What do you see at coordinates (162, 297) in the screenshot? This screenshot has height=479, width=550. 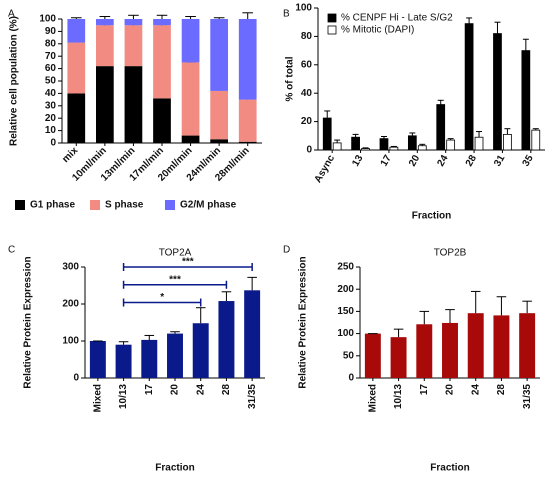 I see `significance-label: *` at bounding box center [162, 297].